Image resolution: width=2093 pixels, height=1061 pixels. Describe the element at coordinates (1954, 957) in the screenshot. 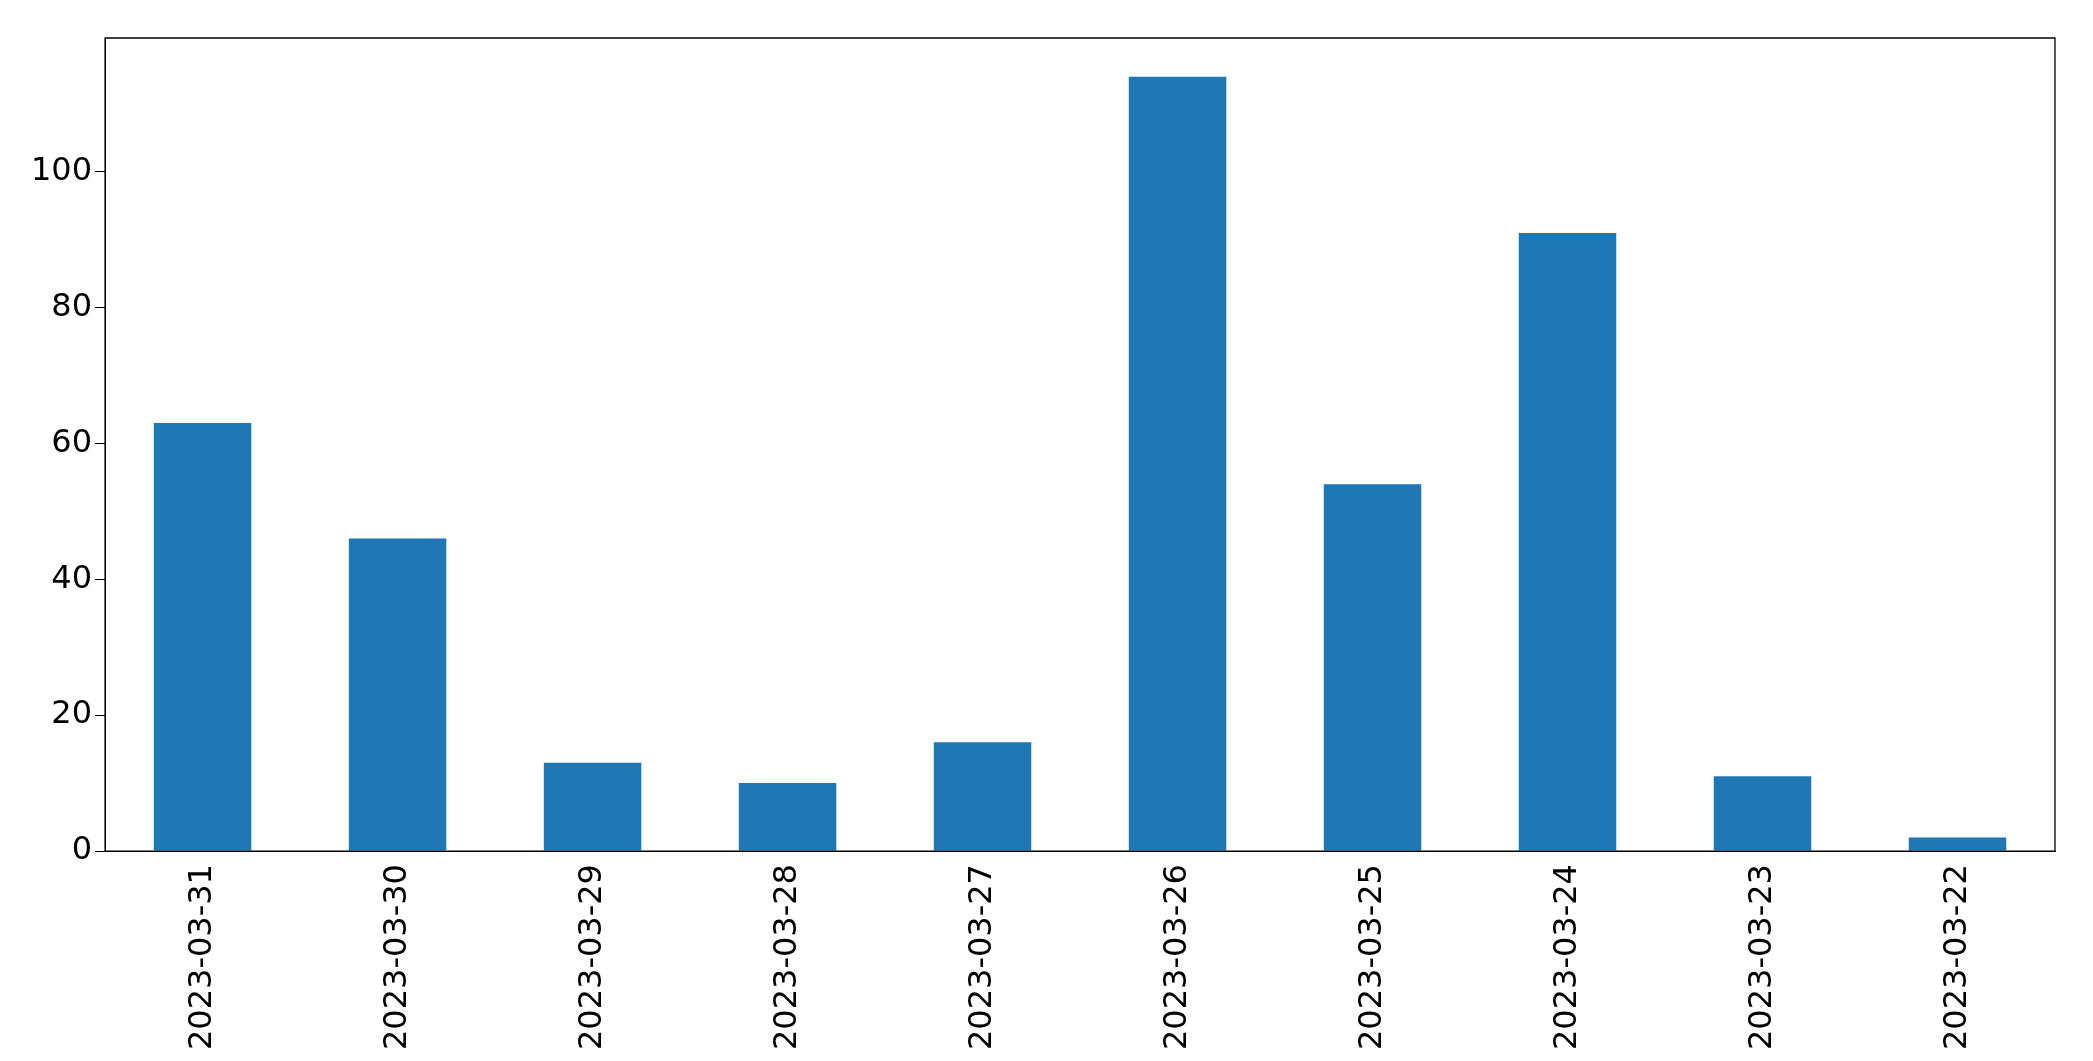

I see `x-tick-label: 2023-03-22` at that location.